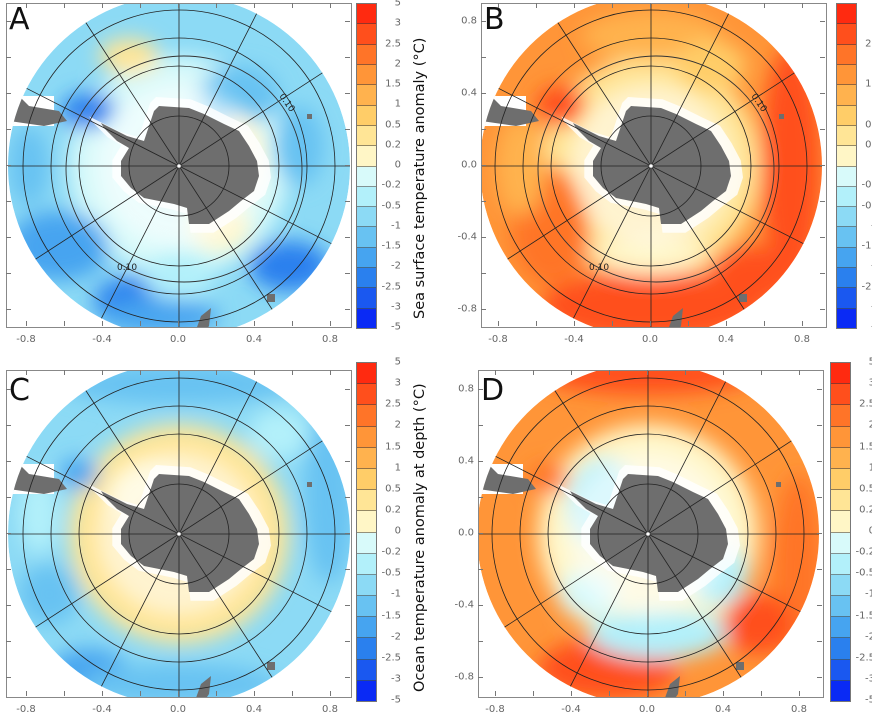 This screenshot has height=722, width=872. Describe the element at coordinates (396, 266) in the screenshot. I see `colorbar-tick-label: -2` at that location.